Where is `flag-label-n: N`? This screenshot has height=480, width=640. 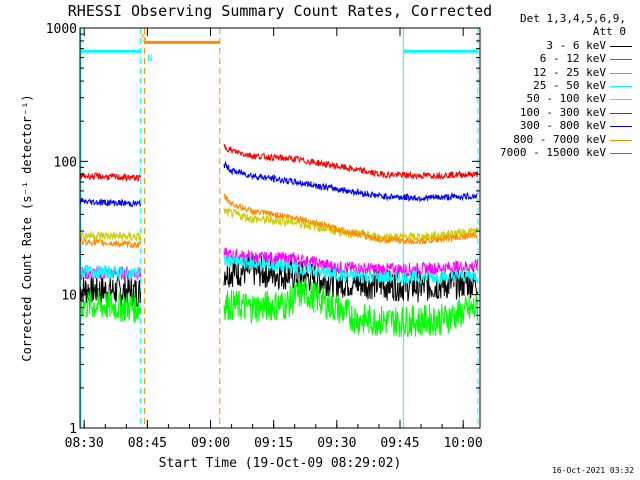
flag-label-n: N is located at coordinates (149, 59).